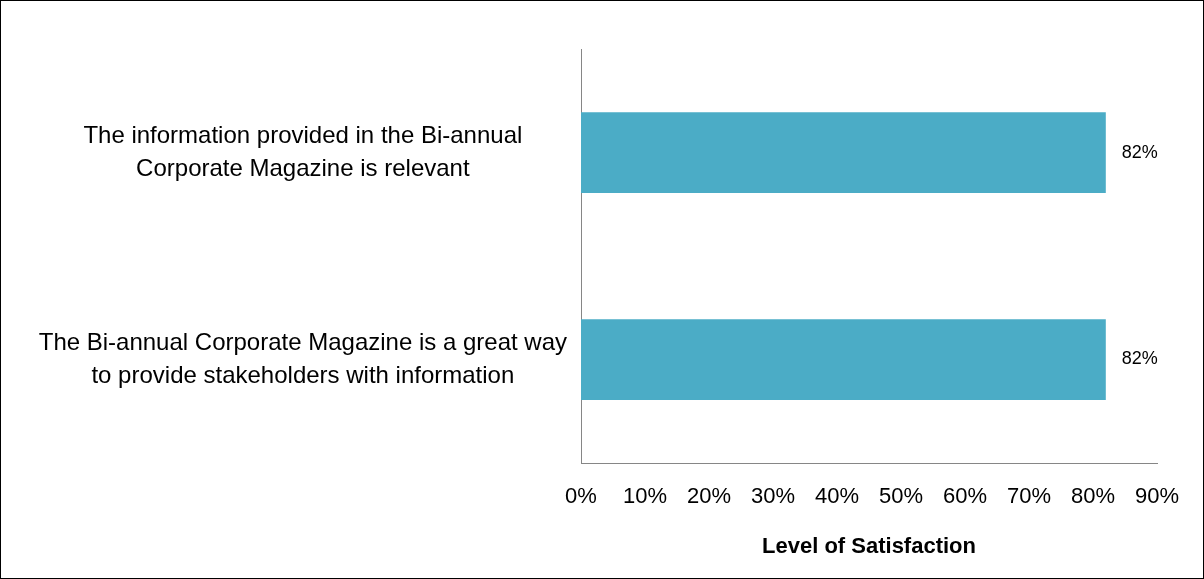 The width and height of the screenshot is (1204, 579). Describe the element at coordinates (965, 496) in the screenshot. I see `x-tick-label: 60%` at that location.